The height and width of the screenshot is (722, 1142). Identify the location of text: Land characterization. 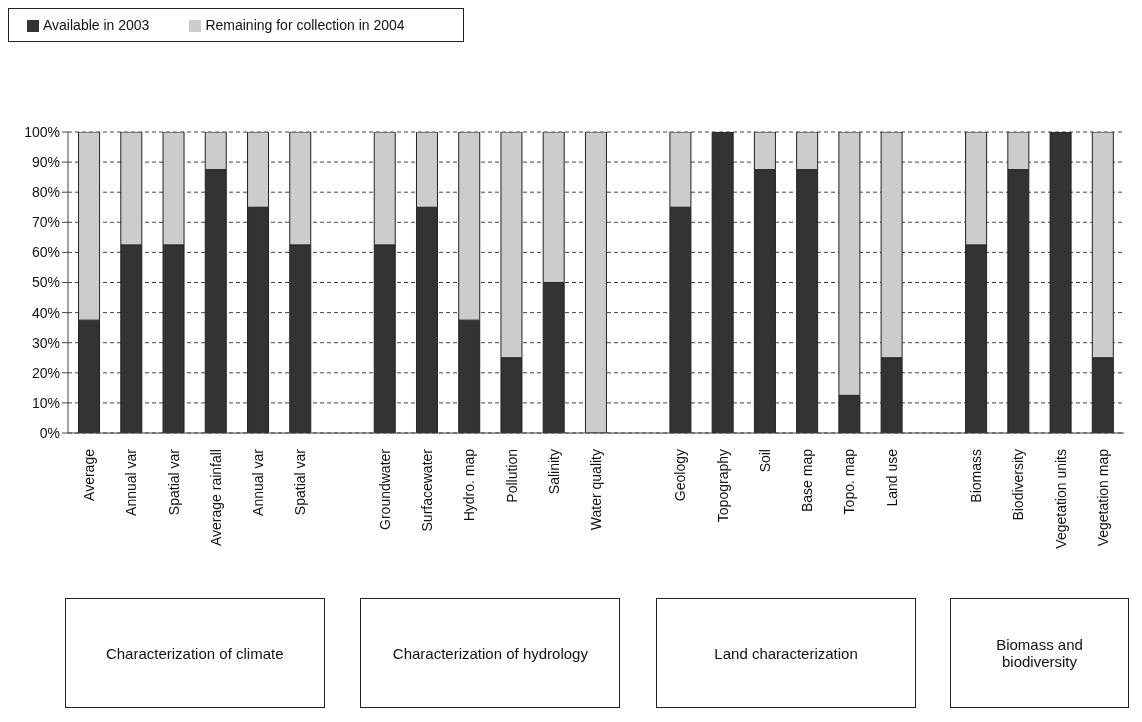
(786, 653).